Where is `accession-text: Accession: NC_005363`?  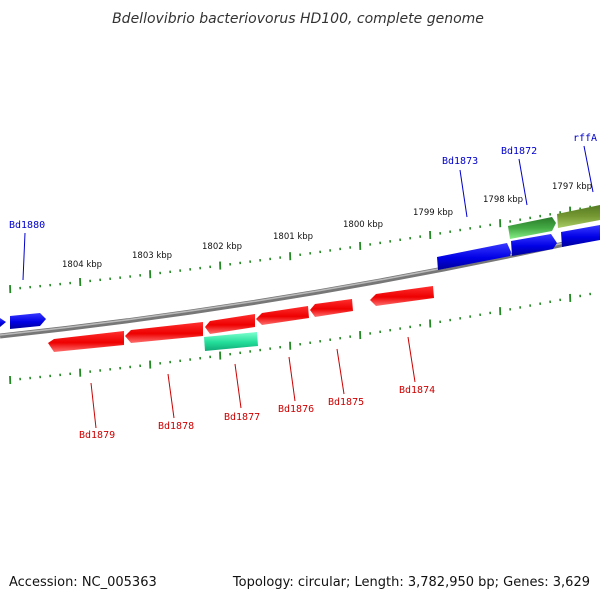 accession-text: Accession: NC_005363 is located at coordinates (83, 582).